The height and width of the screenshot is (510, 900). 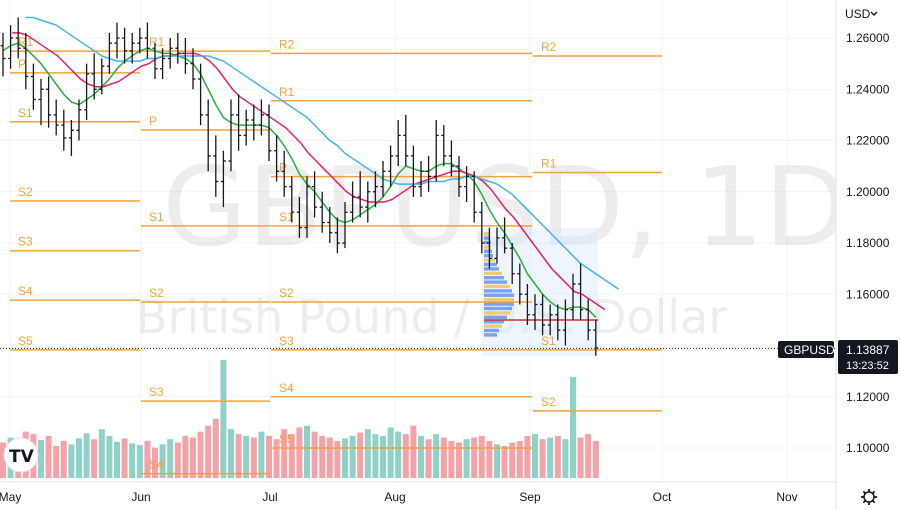 What do you see at coordinates (394, 497) in the screenshot?
I see `x-tick-label: Aug` at bounding box center [394, 497].